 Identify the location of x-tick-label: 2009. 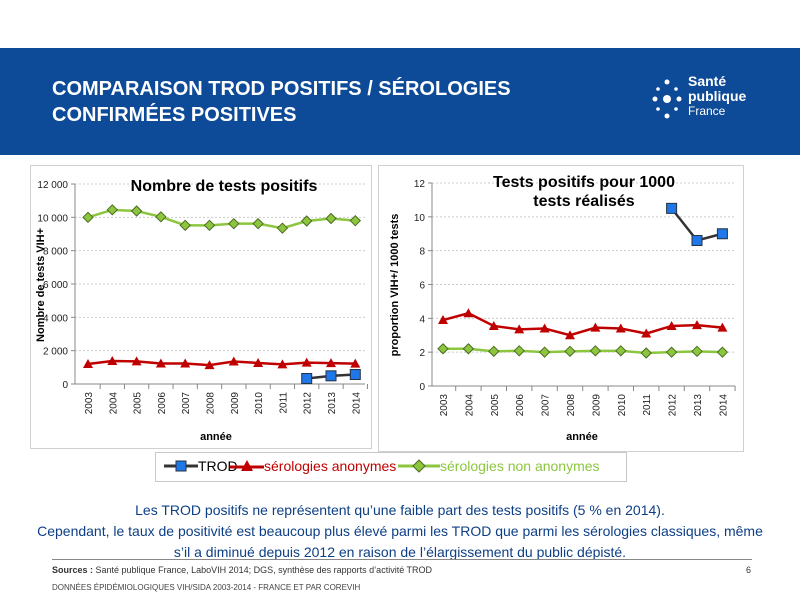
(596, 405).